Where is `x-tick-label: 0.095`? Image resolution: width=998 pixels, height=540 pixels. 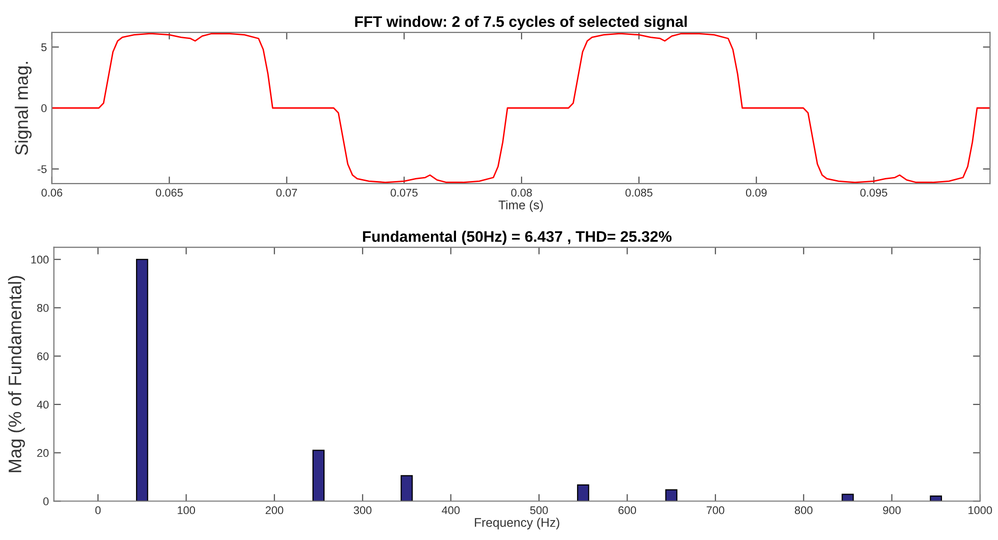 x-tick-label: 0.095 is located at coordinates (874, 192).